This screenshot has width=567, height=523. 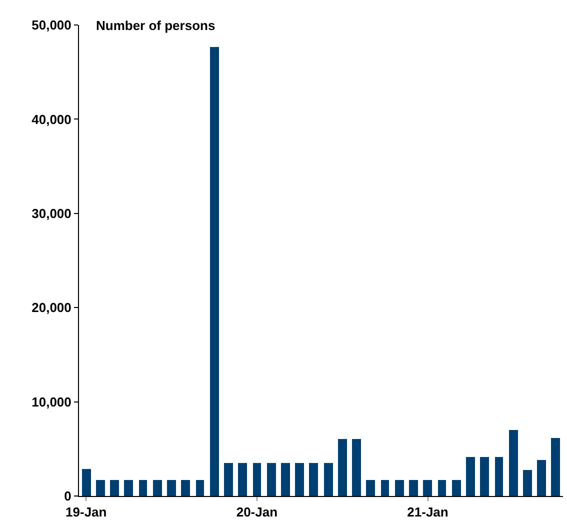 What do you see at coordinates (156, 25) in the screenshot?
I see `chart-title: Number of persons` at bounding box center [156, 25].